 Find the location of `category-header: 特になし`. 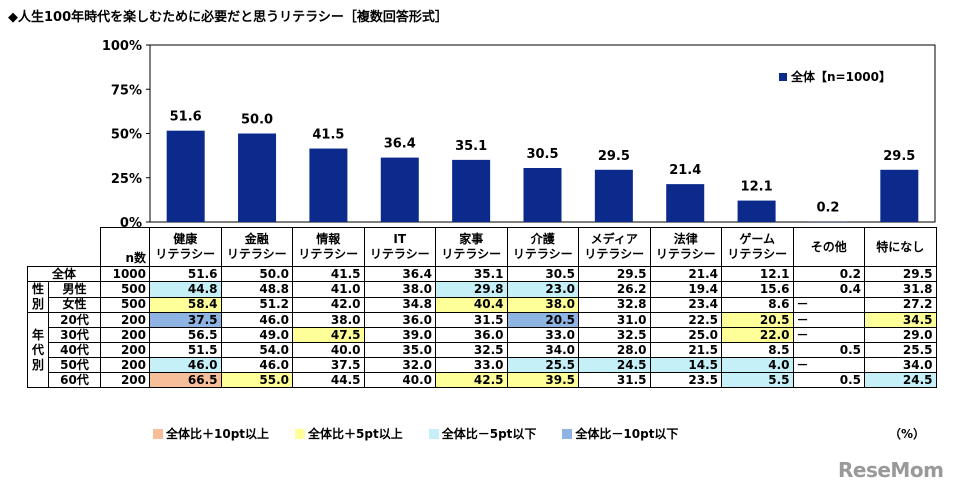

category-header: 特になし is located at coordinates (900, 247).